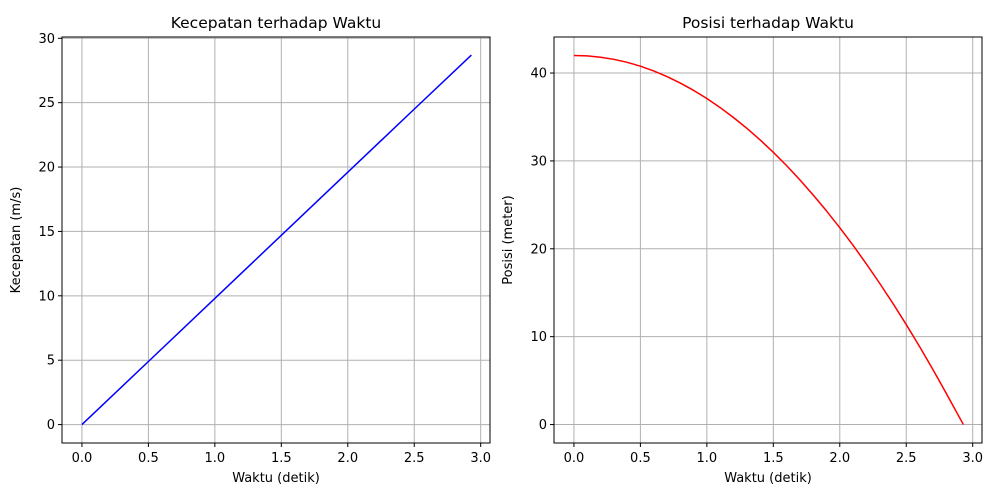  Describe the element at coordinates (768, 478) in the screenshot. I see `position-x-axis-label: Waktu (detik)` at that location.